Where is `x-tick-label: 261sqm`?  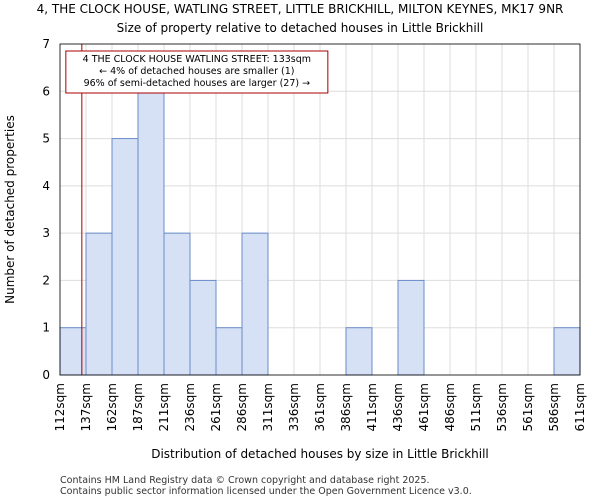
x-tick-label: 261sqm is located at coordinates (216, 407).